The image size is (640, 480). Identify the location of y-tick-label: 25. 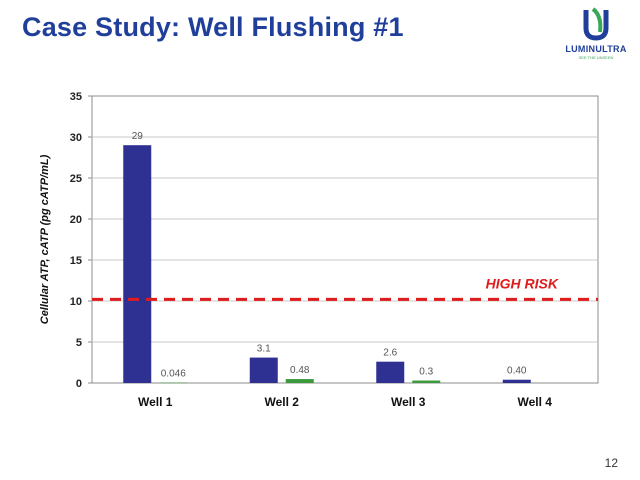
(76, 179).